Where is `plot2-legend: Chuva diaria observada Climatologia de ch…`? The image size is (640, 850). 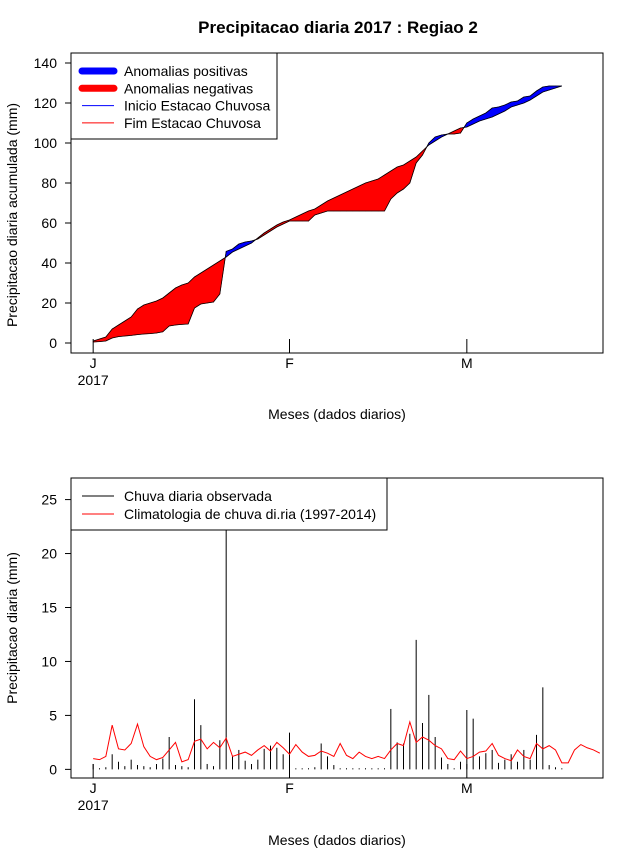 plot2-legend: Chuva diaria observada Climatologia de ch… is located at coordinates (229, 504).